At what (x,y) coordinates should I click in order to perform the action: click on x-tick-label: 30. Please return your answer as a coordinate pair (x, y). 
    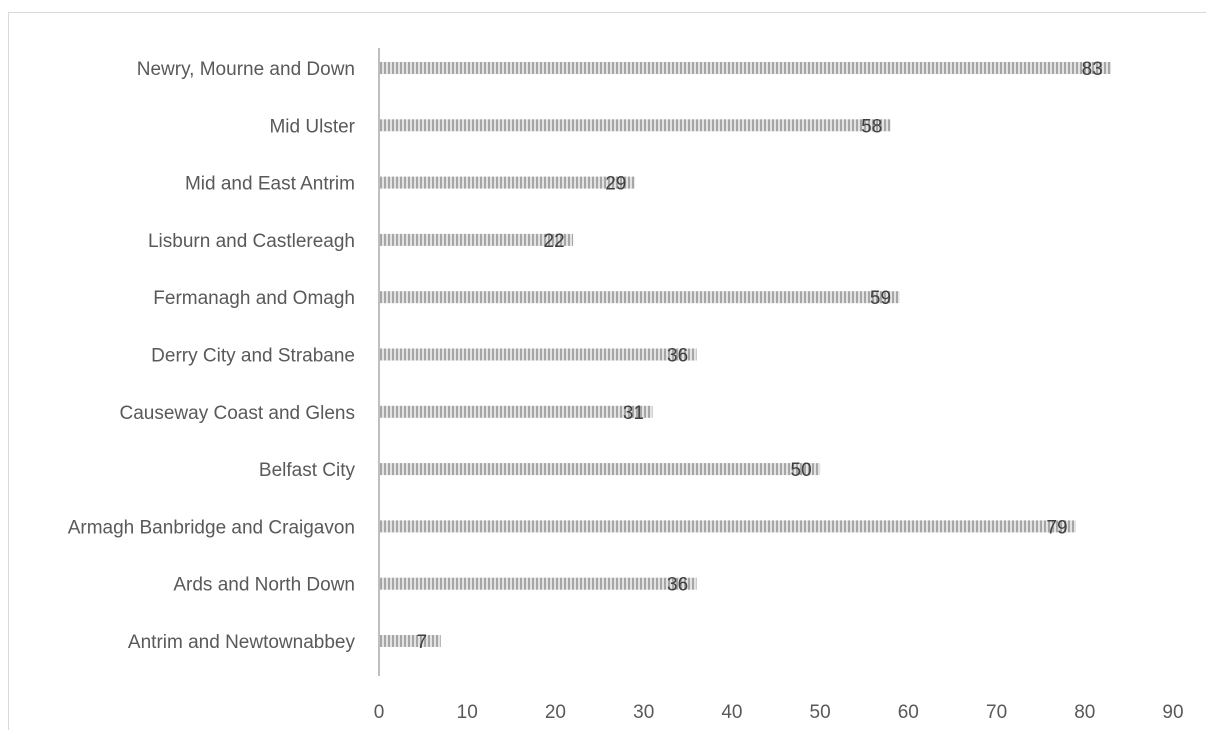
    Looking at the image, I should click on (643, 712).